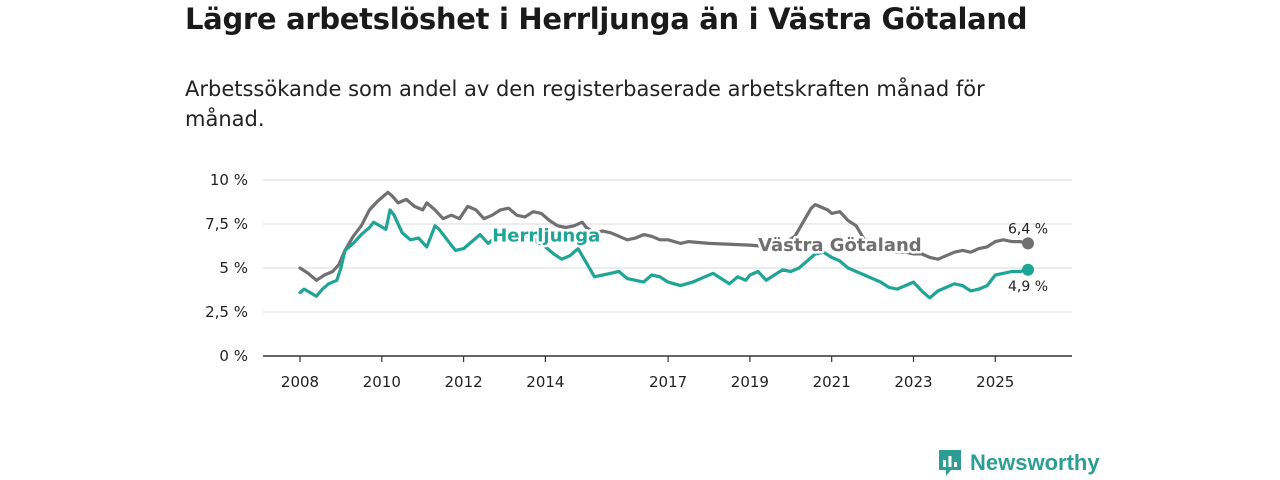 The width and height of the screenshot is (1280, 480). What do you see at coordinates (233, 268) in the screenshot?
I see `y-tick-label: 5 %` at bounding box center [233, 268].